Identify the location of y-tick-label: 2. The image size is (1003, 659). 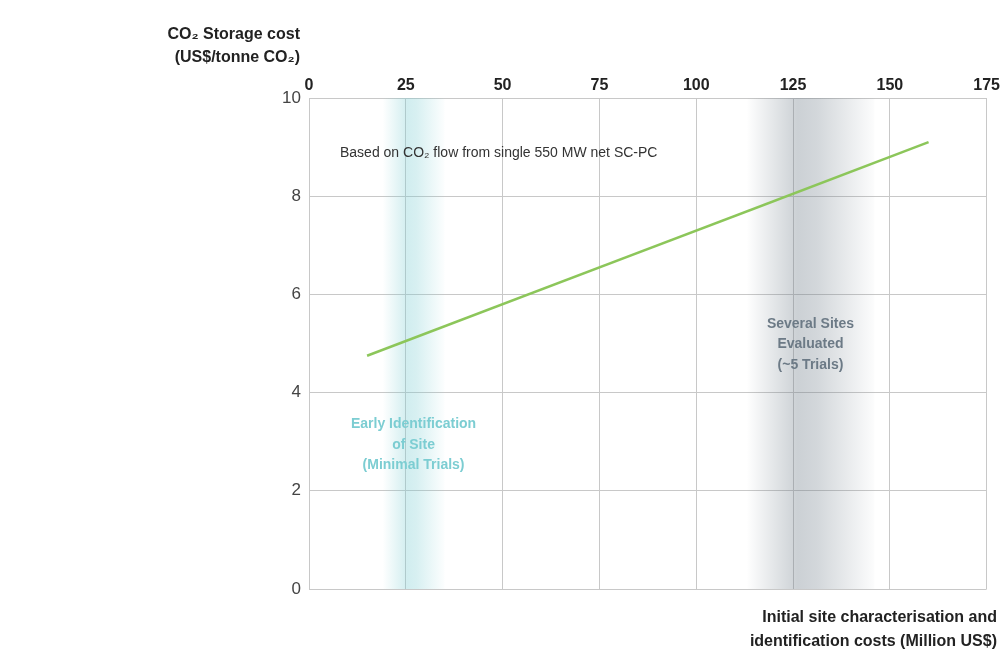
(296, 490).